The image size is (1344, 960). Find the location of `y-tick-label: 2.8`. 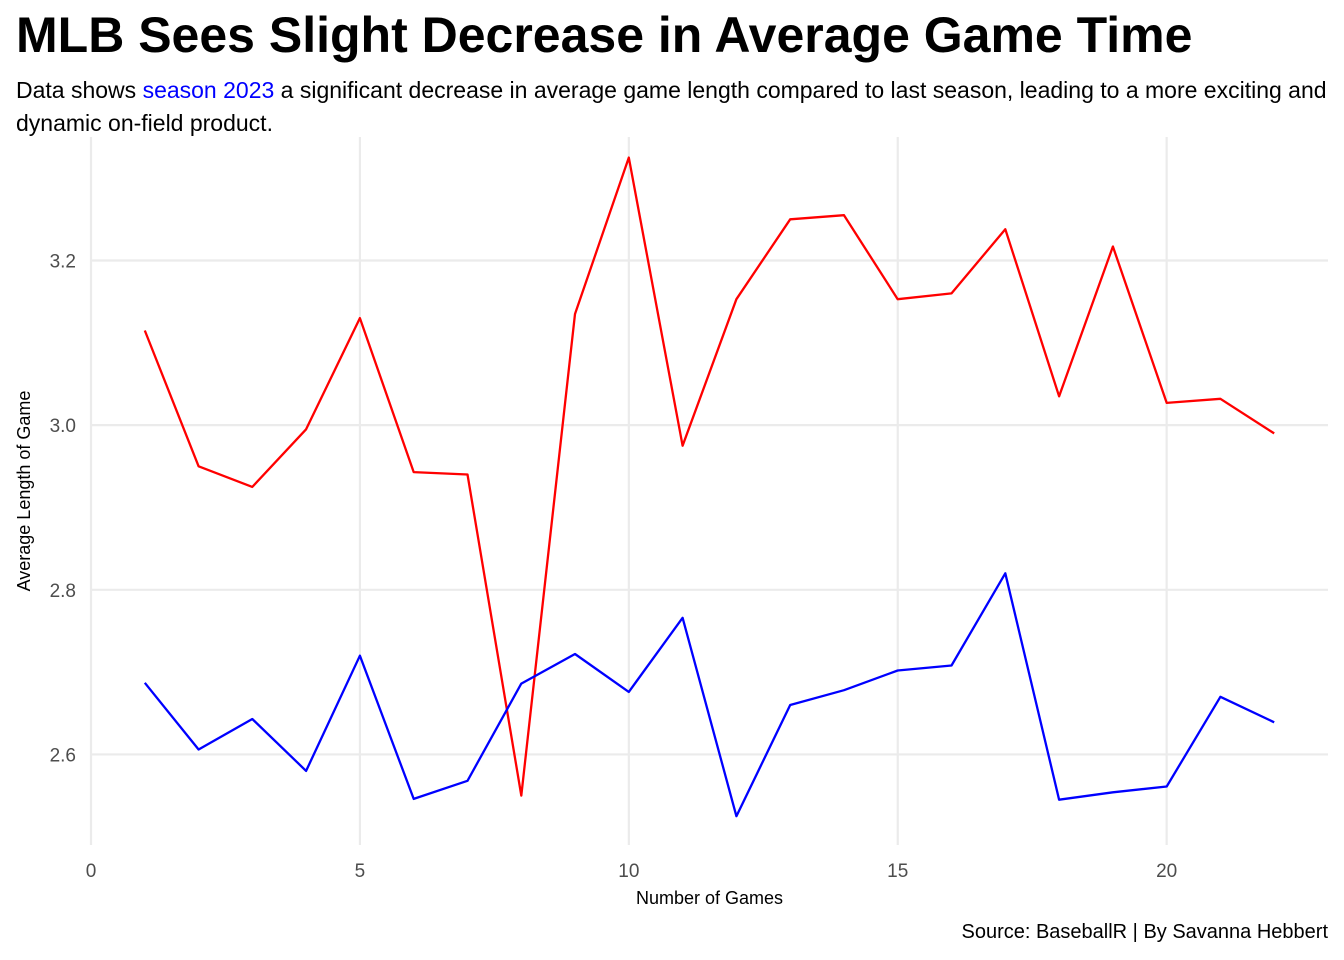

y-tick-label: 2.8 is located at coordinates (63, 591).